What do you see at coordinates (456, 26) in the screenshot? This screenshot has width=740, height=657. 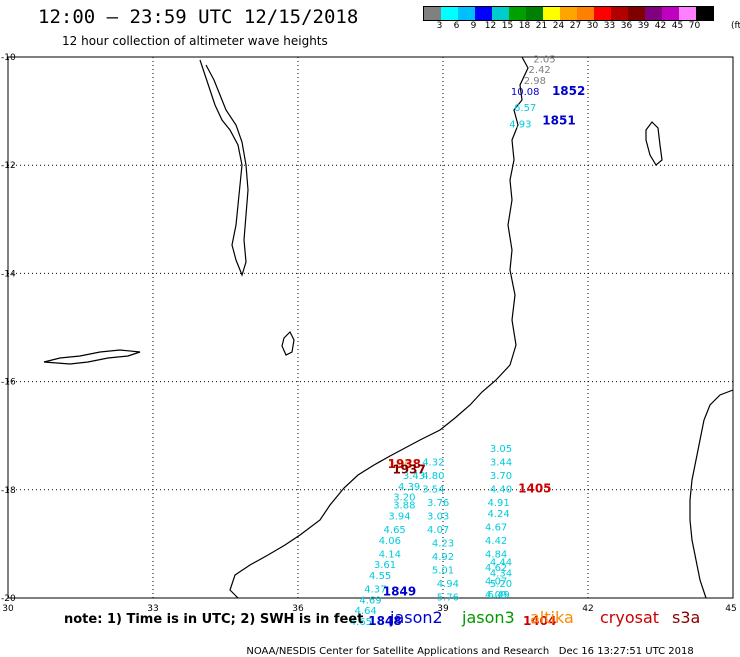 I see `color-scale-label: 6` at bounding box center [456, 26].